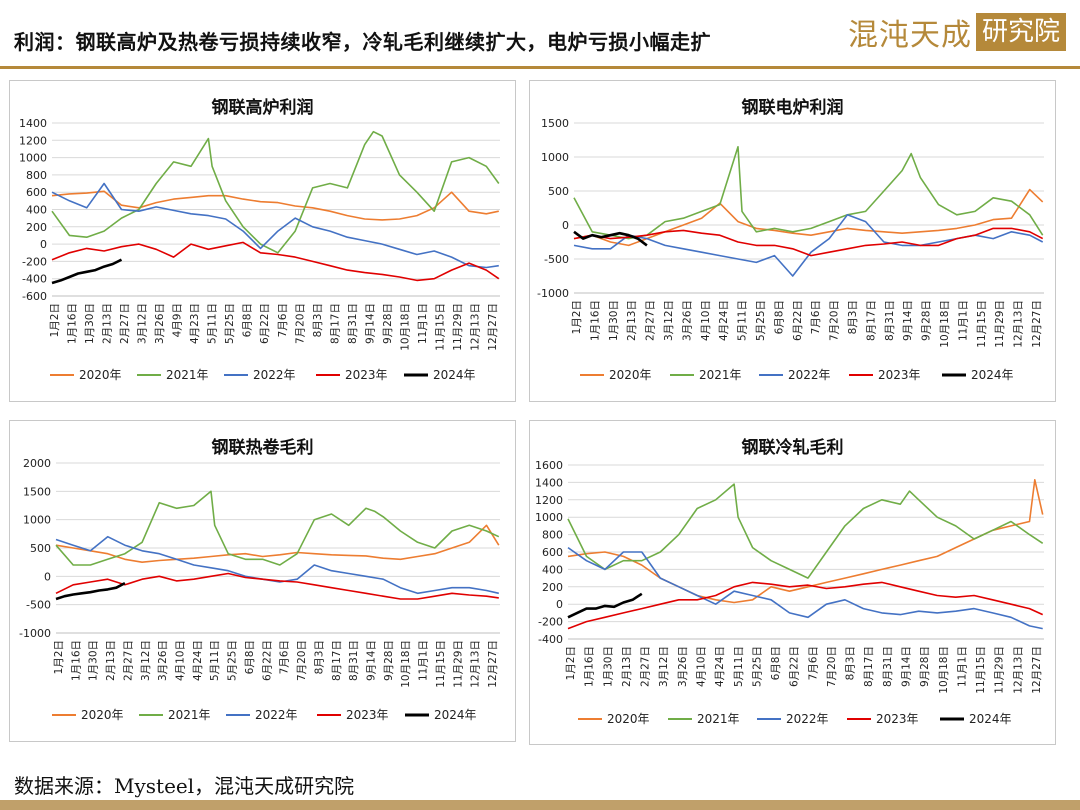 The width and height of the screenshot is (1080, 810). I want to click on logo-text-secondary: 研究院, so click(1021, 32).